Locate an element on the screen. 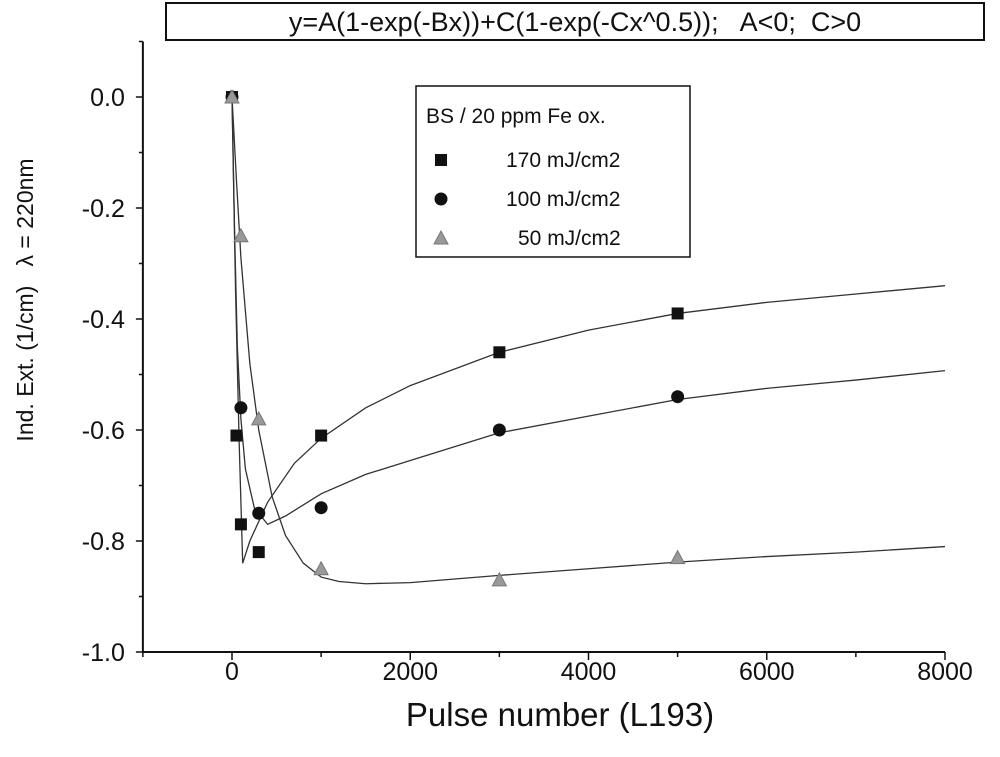 The height and width of the screenshot is (757, 1000). legend-marker-circle is located at coordinates (441, 199).